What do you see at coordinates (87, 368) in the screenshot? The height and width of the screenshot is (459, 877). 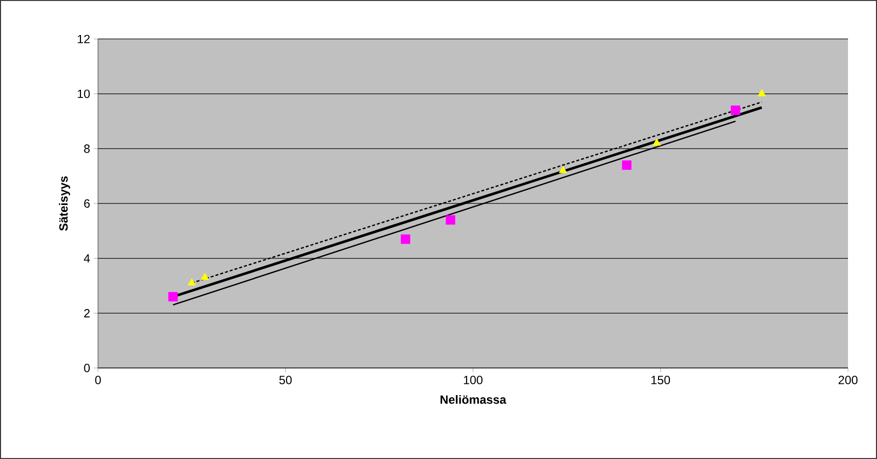 I see `y-tick-label: 0` at bounding box center [87, 368].